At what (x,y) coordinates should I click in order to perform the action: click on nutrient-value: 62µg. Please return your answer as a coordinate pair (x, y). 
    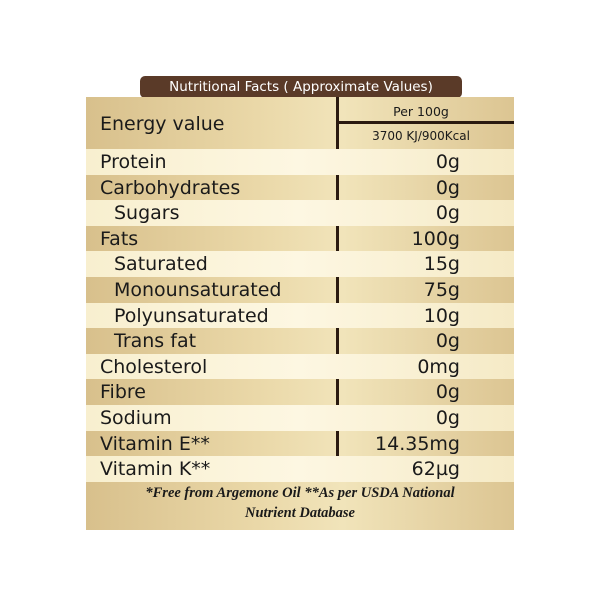
    Looking at the image, I should click on (435, 469).